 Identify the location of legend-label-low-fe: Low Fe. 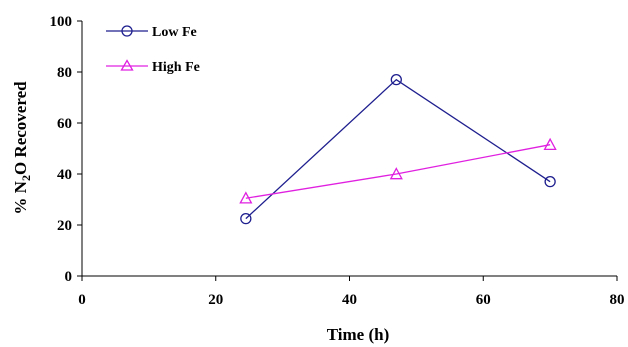
(174, 32).